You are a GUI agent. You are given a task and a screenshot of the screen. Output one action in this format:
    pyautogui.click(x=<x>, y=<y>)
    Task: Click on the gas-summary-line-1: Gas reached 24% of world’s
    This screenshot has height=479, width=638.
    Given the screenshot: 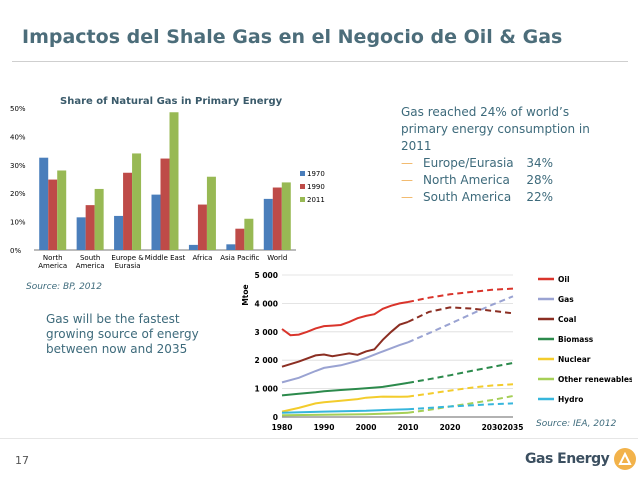 What is the action you would take?
    pyautogui.click(x=485, y=112)
    